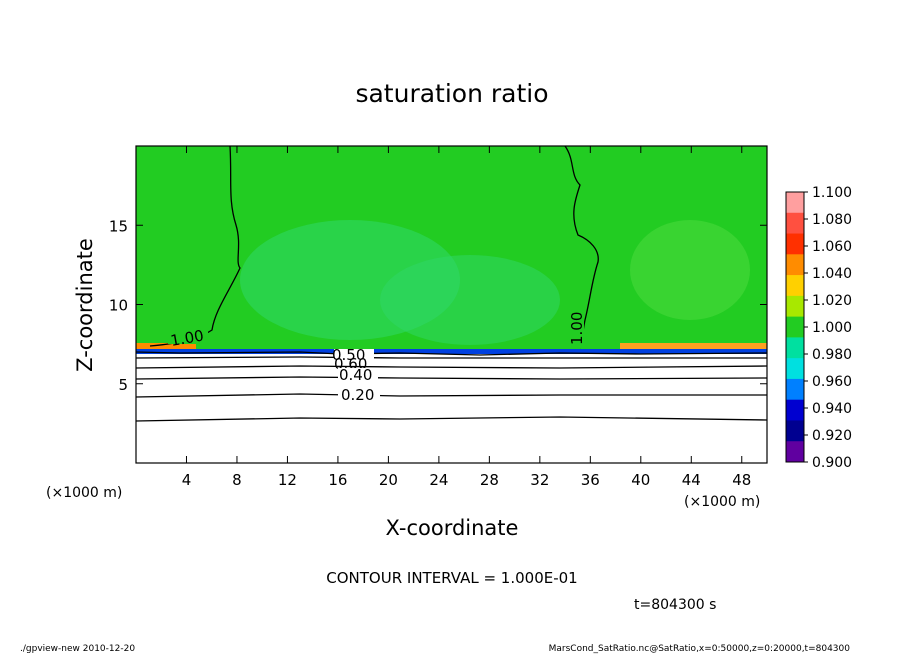 This screenshot has height=654, width=904. I want to click on x-axis-label: X-coordinate, so click(452, 528).